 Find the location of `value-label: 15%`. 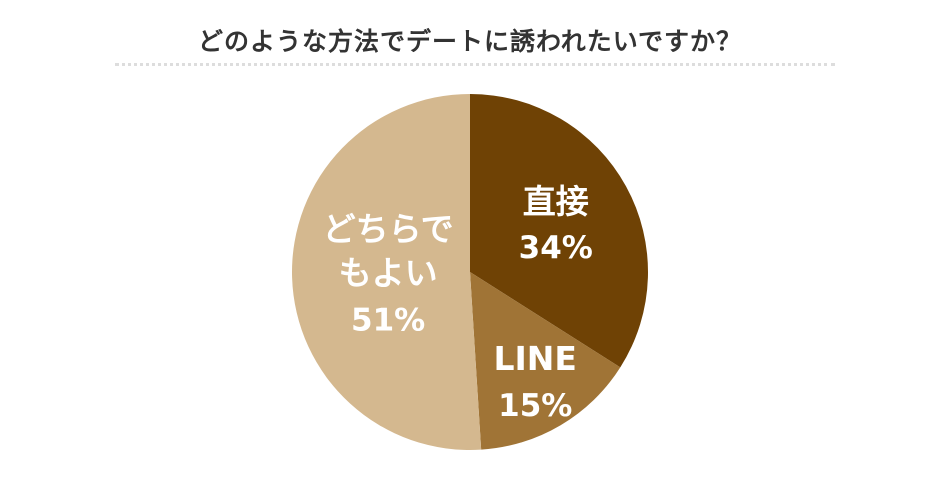

value-label: 15% is located at coordinates (535, 405).